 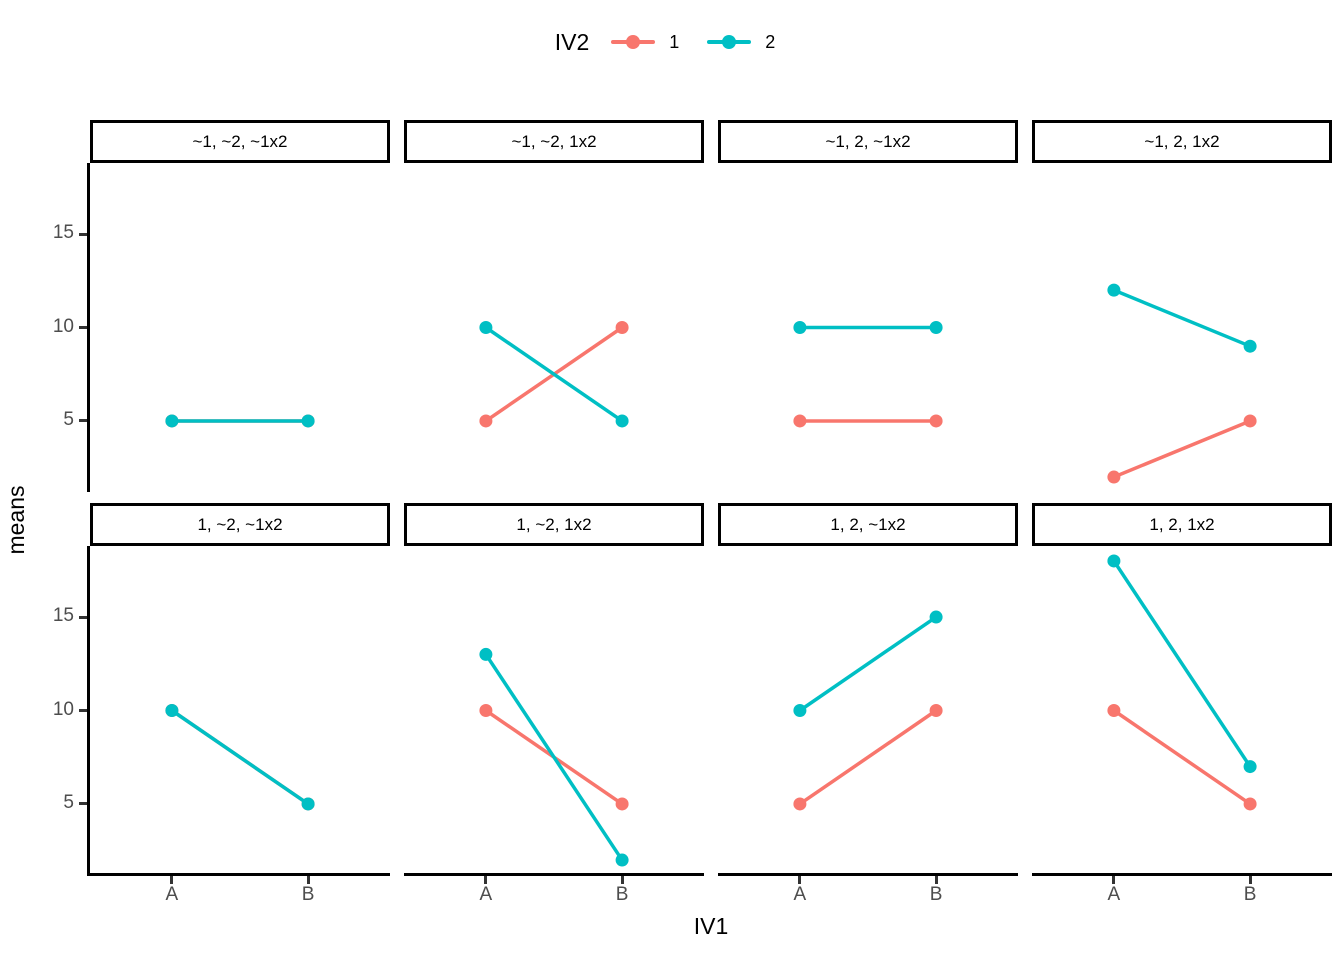 I want to click on legend-label-series-1: 1, so click(x=674, y=41).